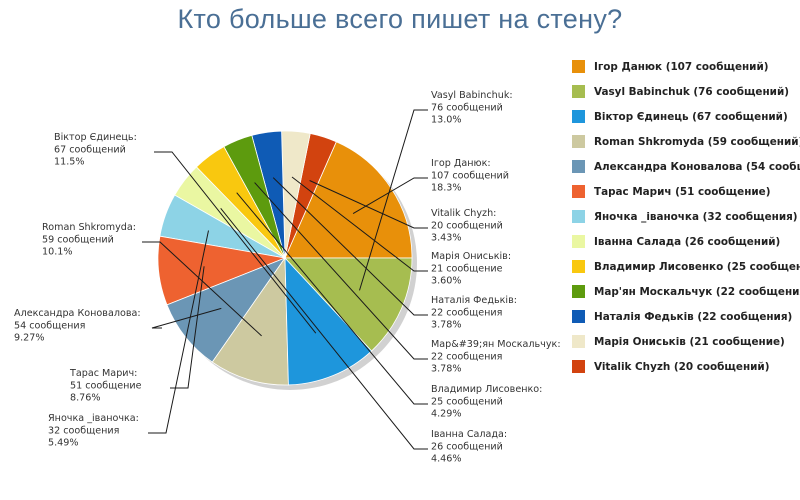 The image size is (800, 500). What do you see at coordinates (95, 149) in the screenshot?
I see `slice-label: Віктор Єдинець: 67 сообщений 11.5%` at bounding box center [95, 149].